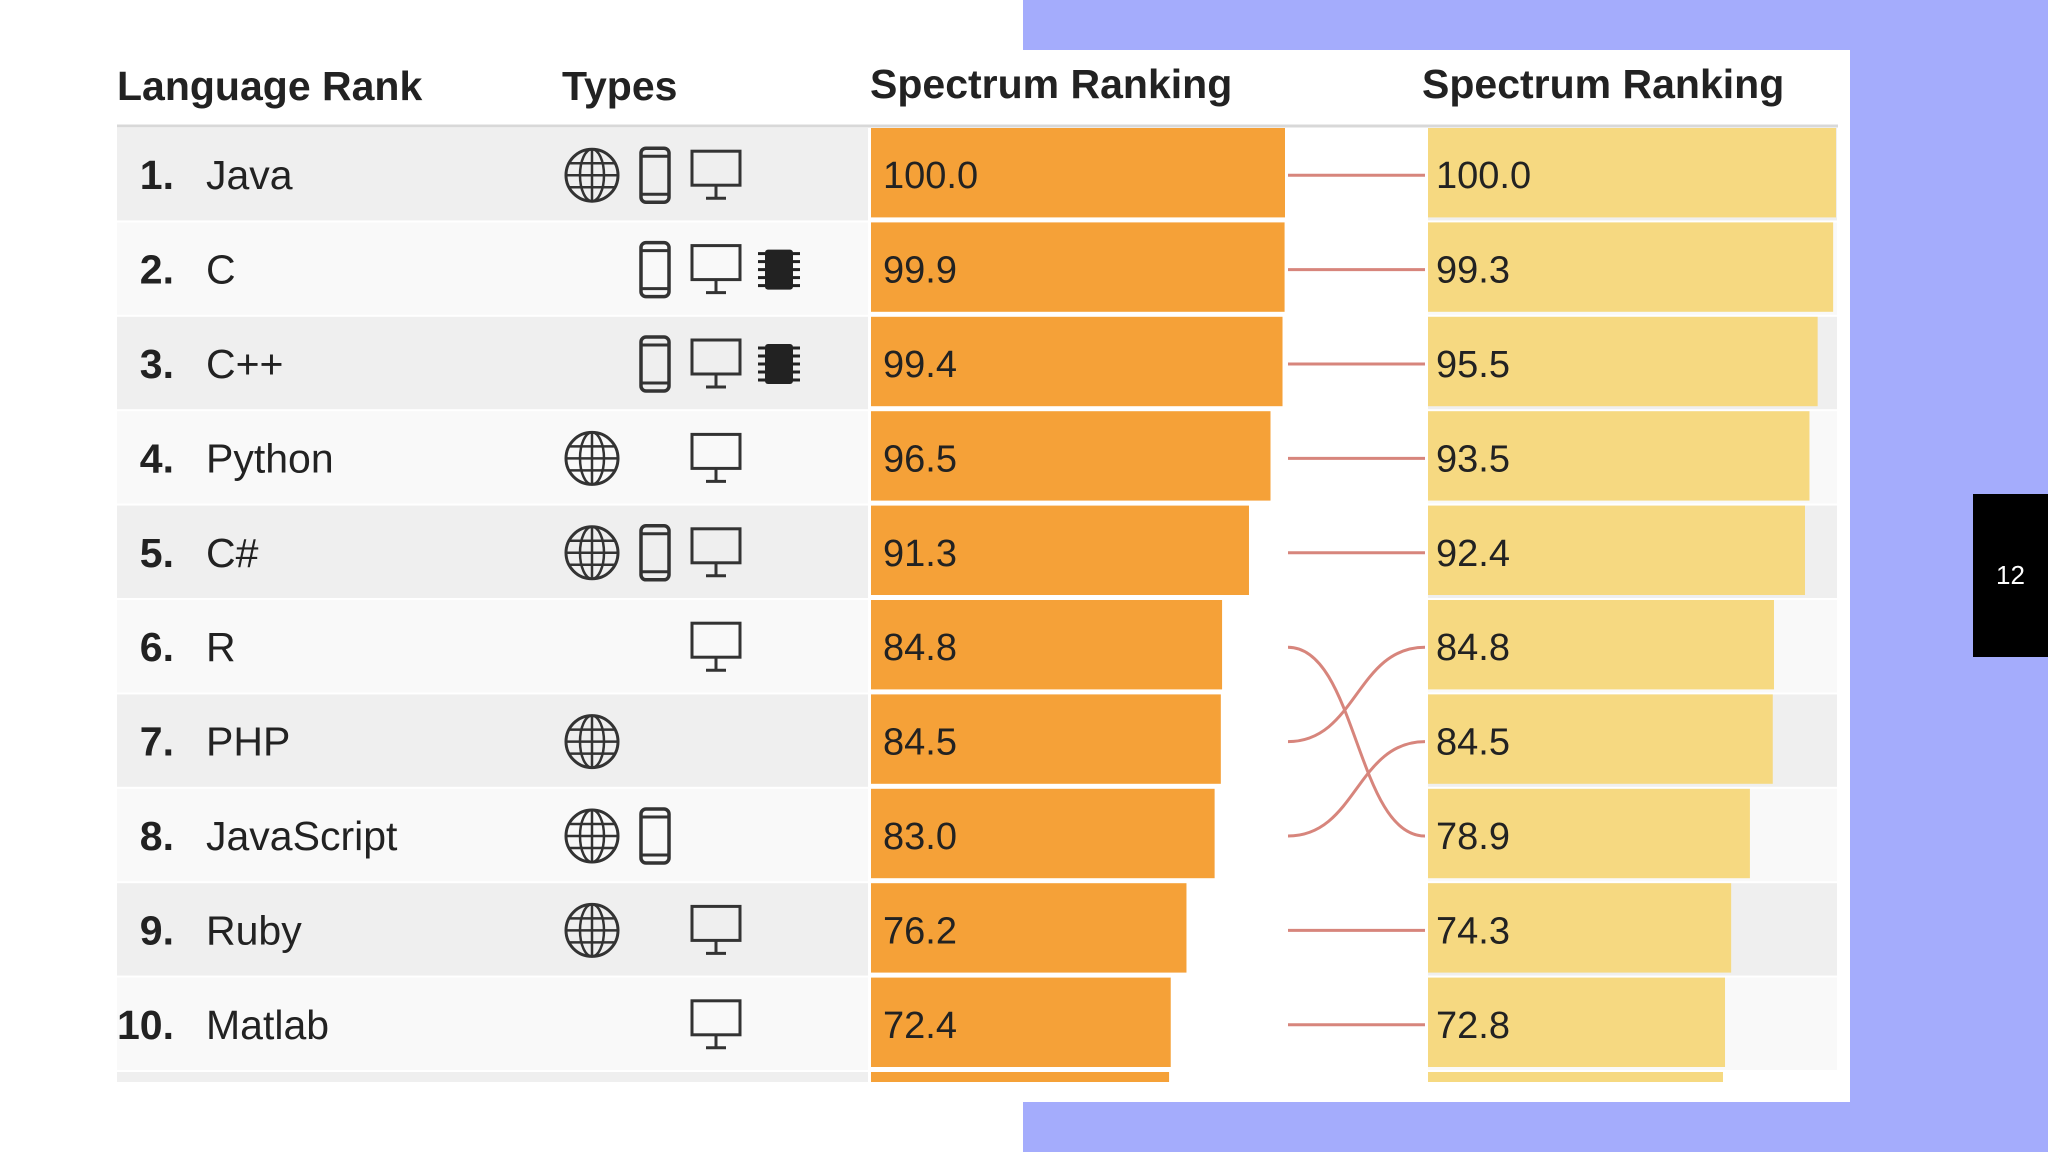 This screenshot has width=2048, height=1152. Describe the element at coordinates (1473, 554) in the screenshot. I see `right-bar-label: 92.4` at that location.